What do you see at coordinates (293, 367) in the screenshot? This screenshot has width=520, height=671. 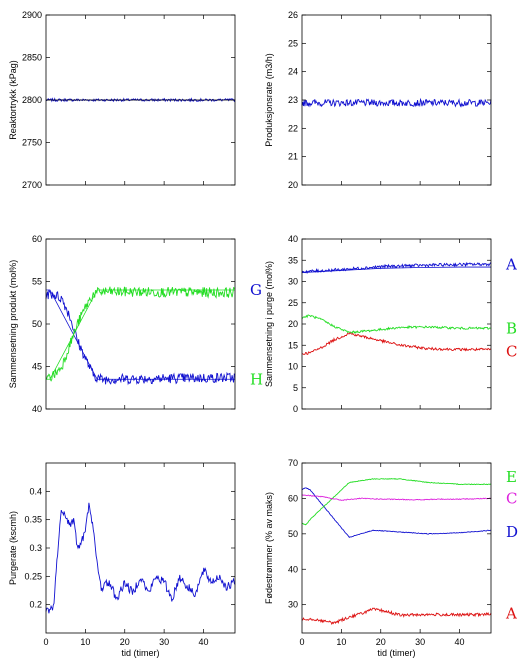 I see `y-tick-label: 10` at bounding box center [293, 367].